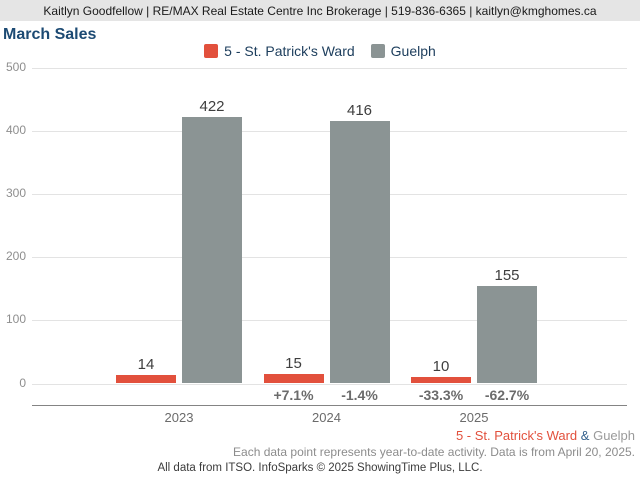 This screenshot has width=640, height=480. I want to click on legend-label-guelph: Guelph, so click(413, 51).